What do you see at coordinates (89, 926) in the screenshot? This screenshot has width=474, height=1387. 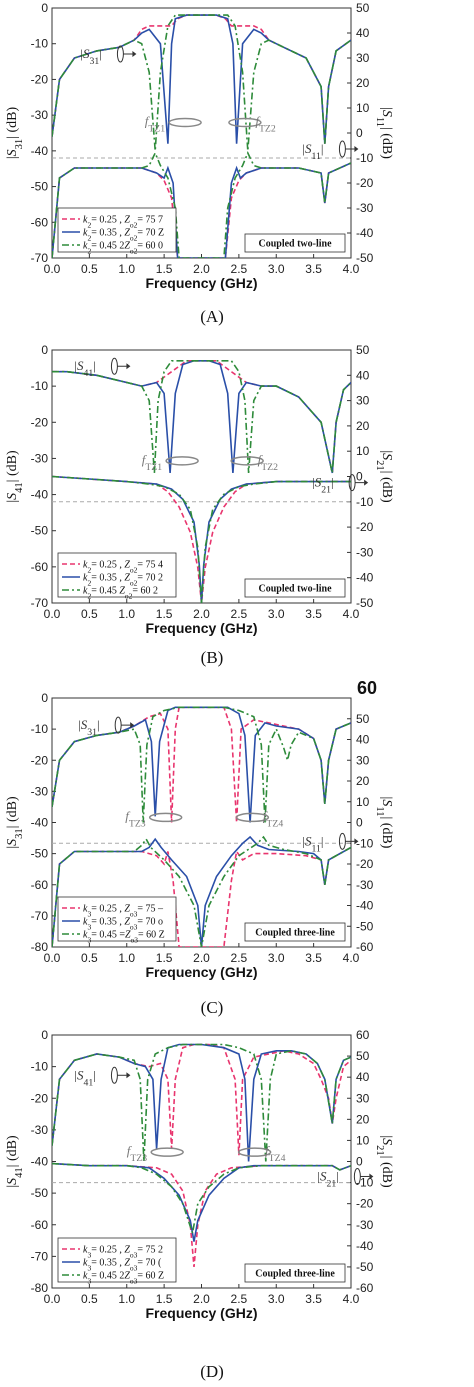 I see `text-subscript: 3` at bounding box center [89, 926].